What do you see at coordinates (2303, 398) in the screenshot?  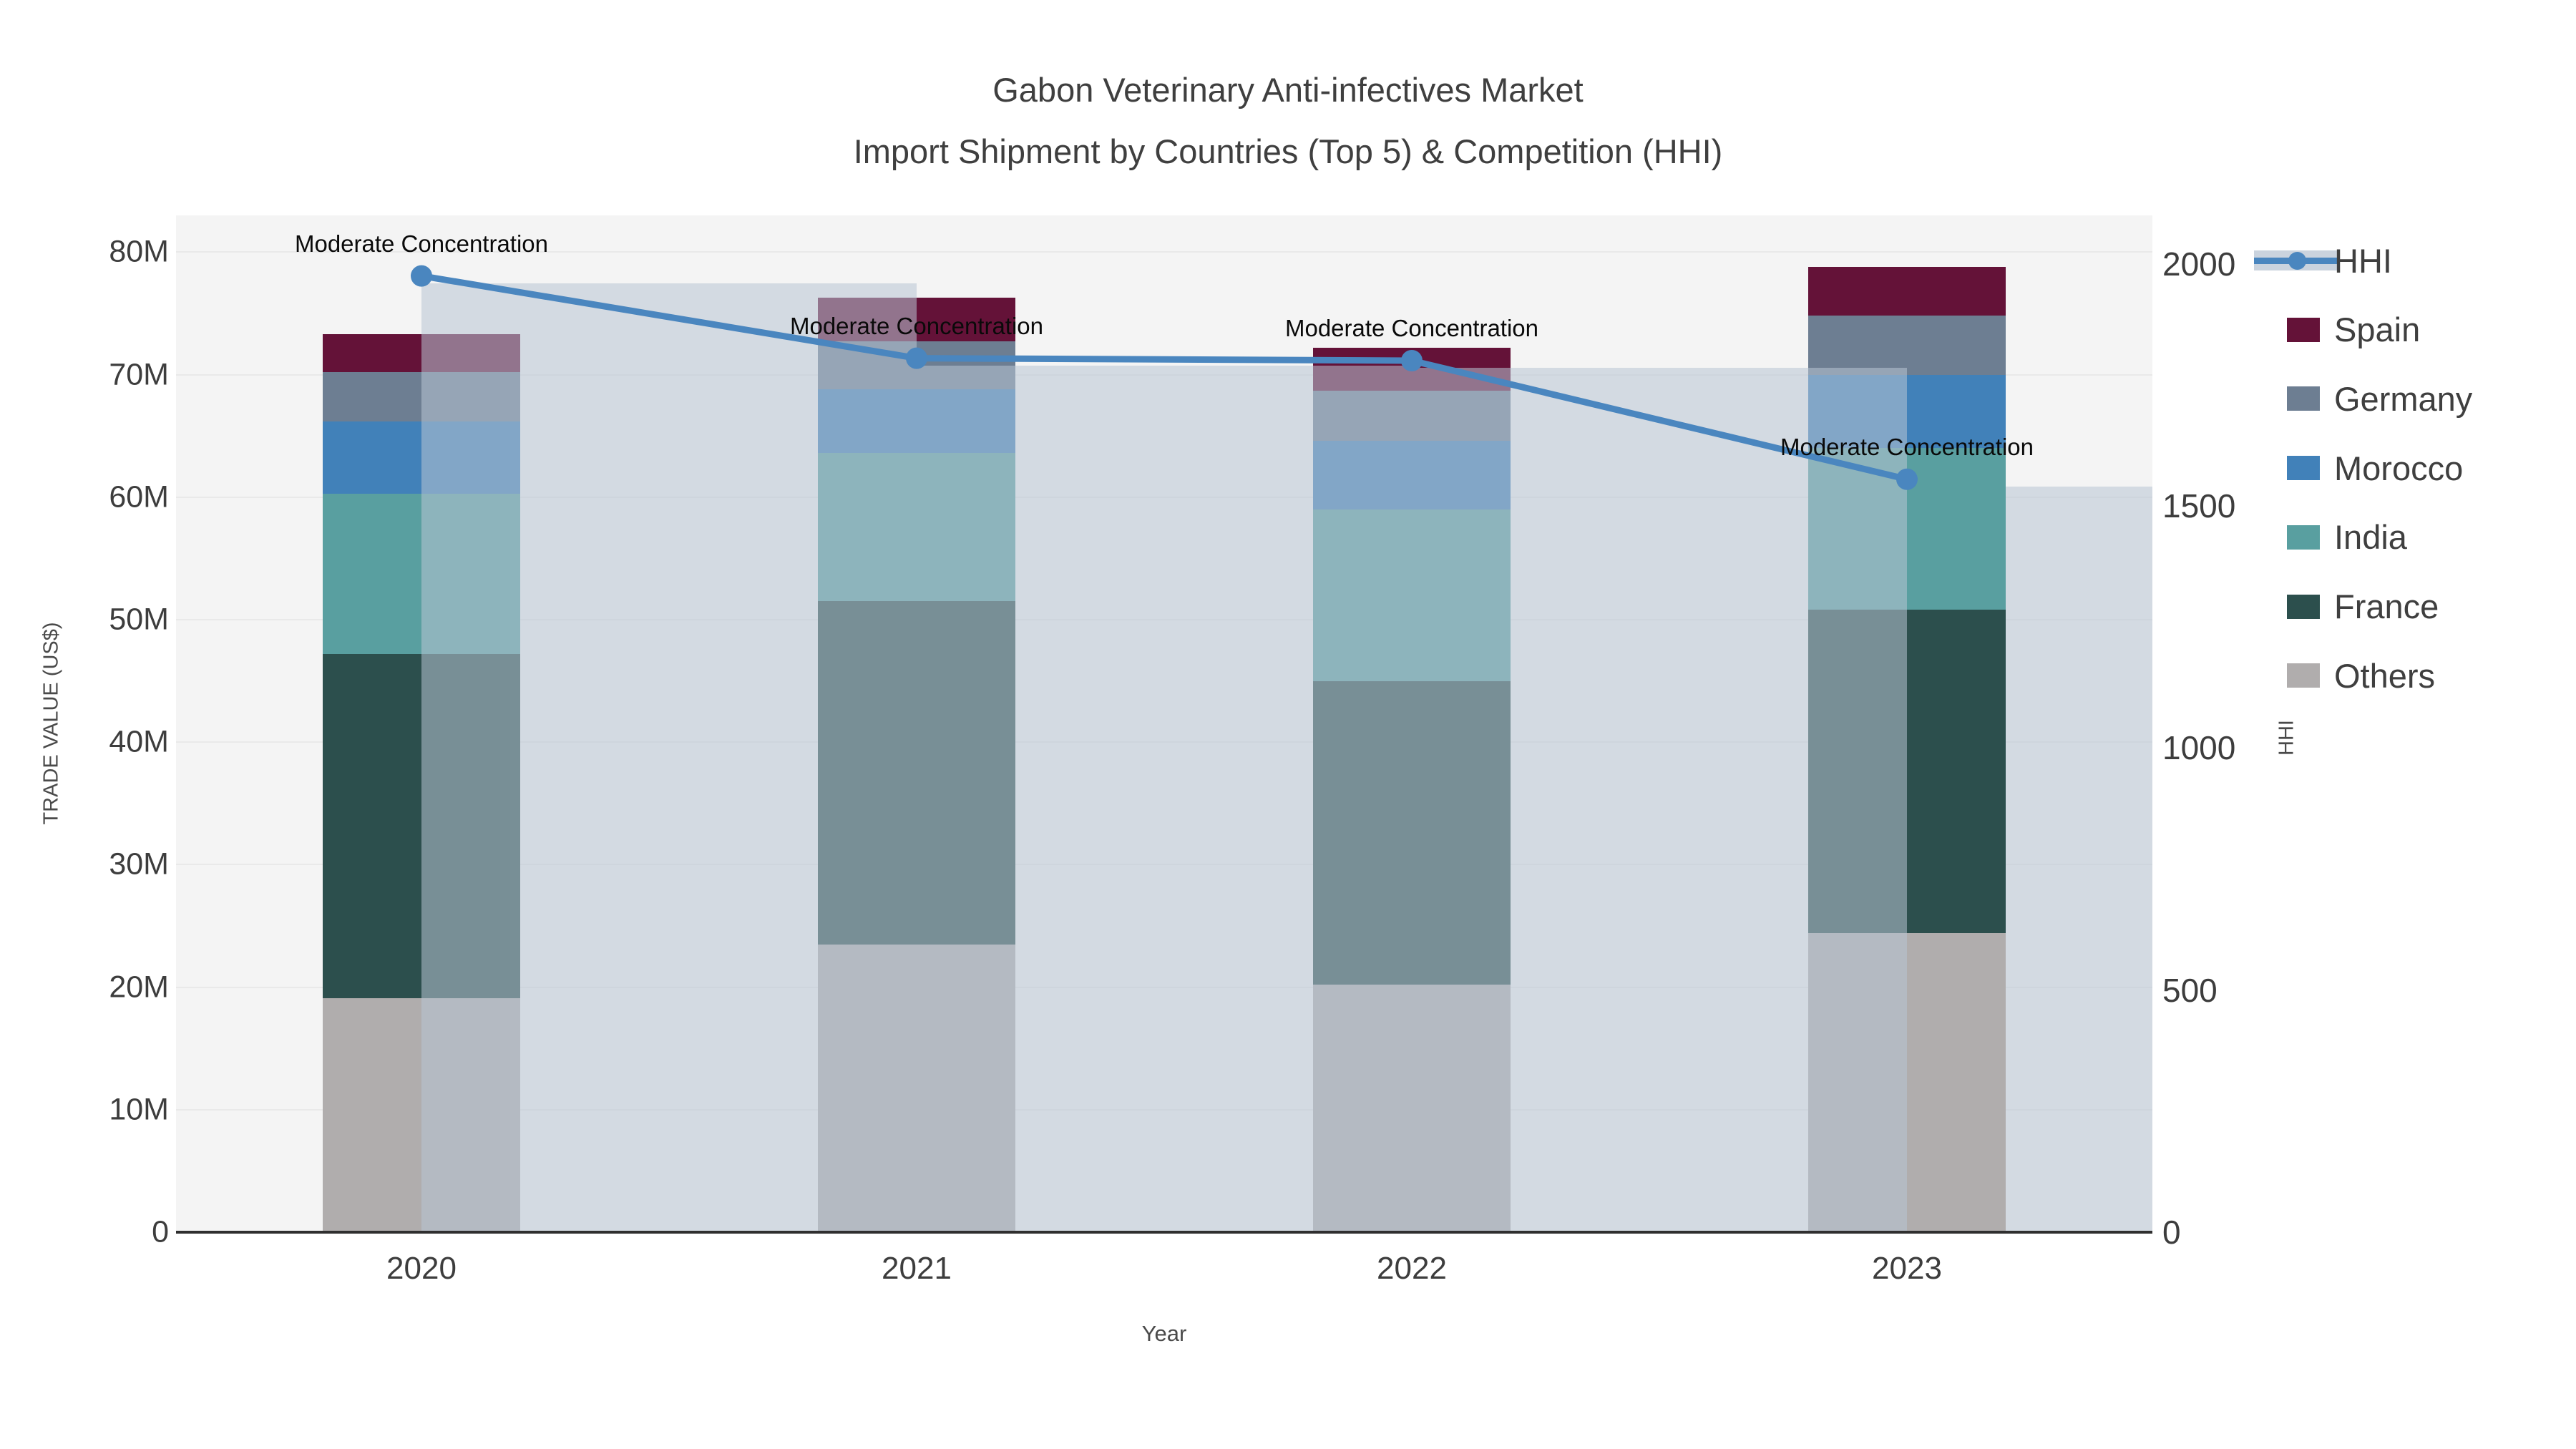 I see `legend-swatch-germany` at bounding box center [2303, 398].